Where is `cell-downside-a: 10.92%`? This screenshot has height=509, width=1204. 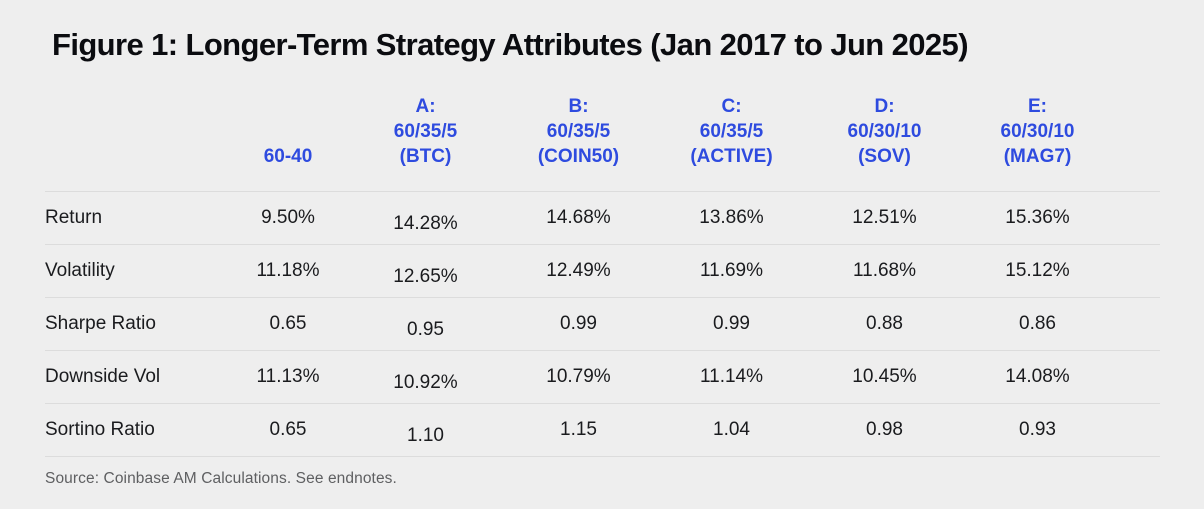
cell-downside-a: 10.92% is located at coordinates (425, 377).